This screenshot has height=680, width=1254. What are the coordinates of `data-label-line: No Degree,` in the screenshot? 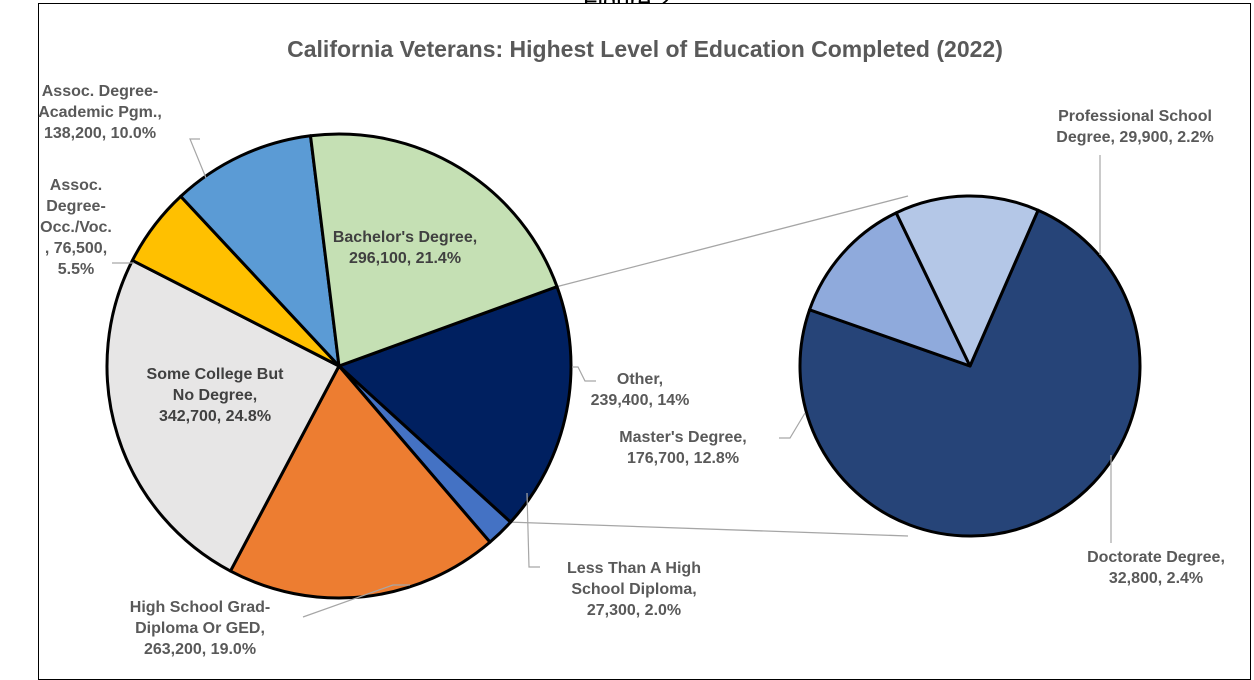 It's located at (215, 395).